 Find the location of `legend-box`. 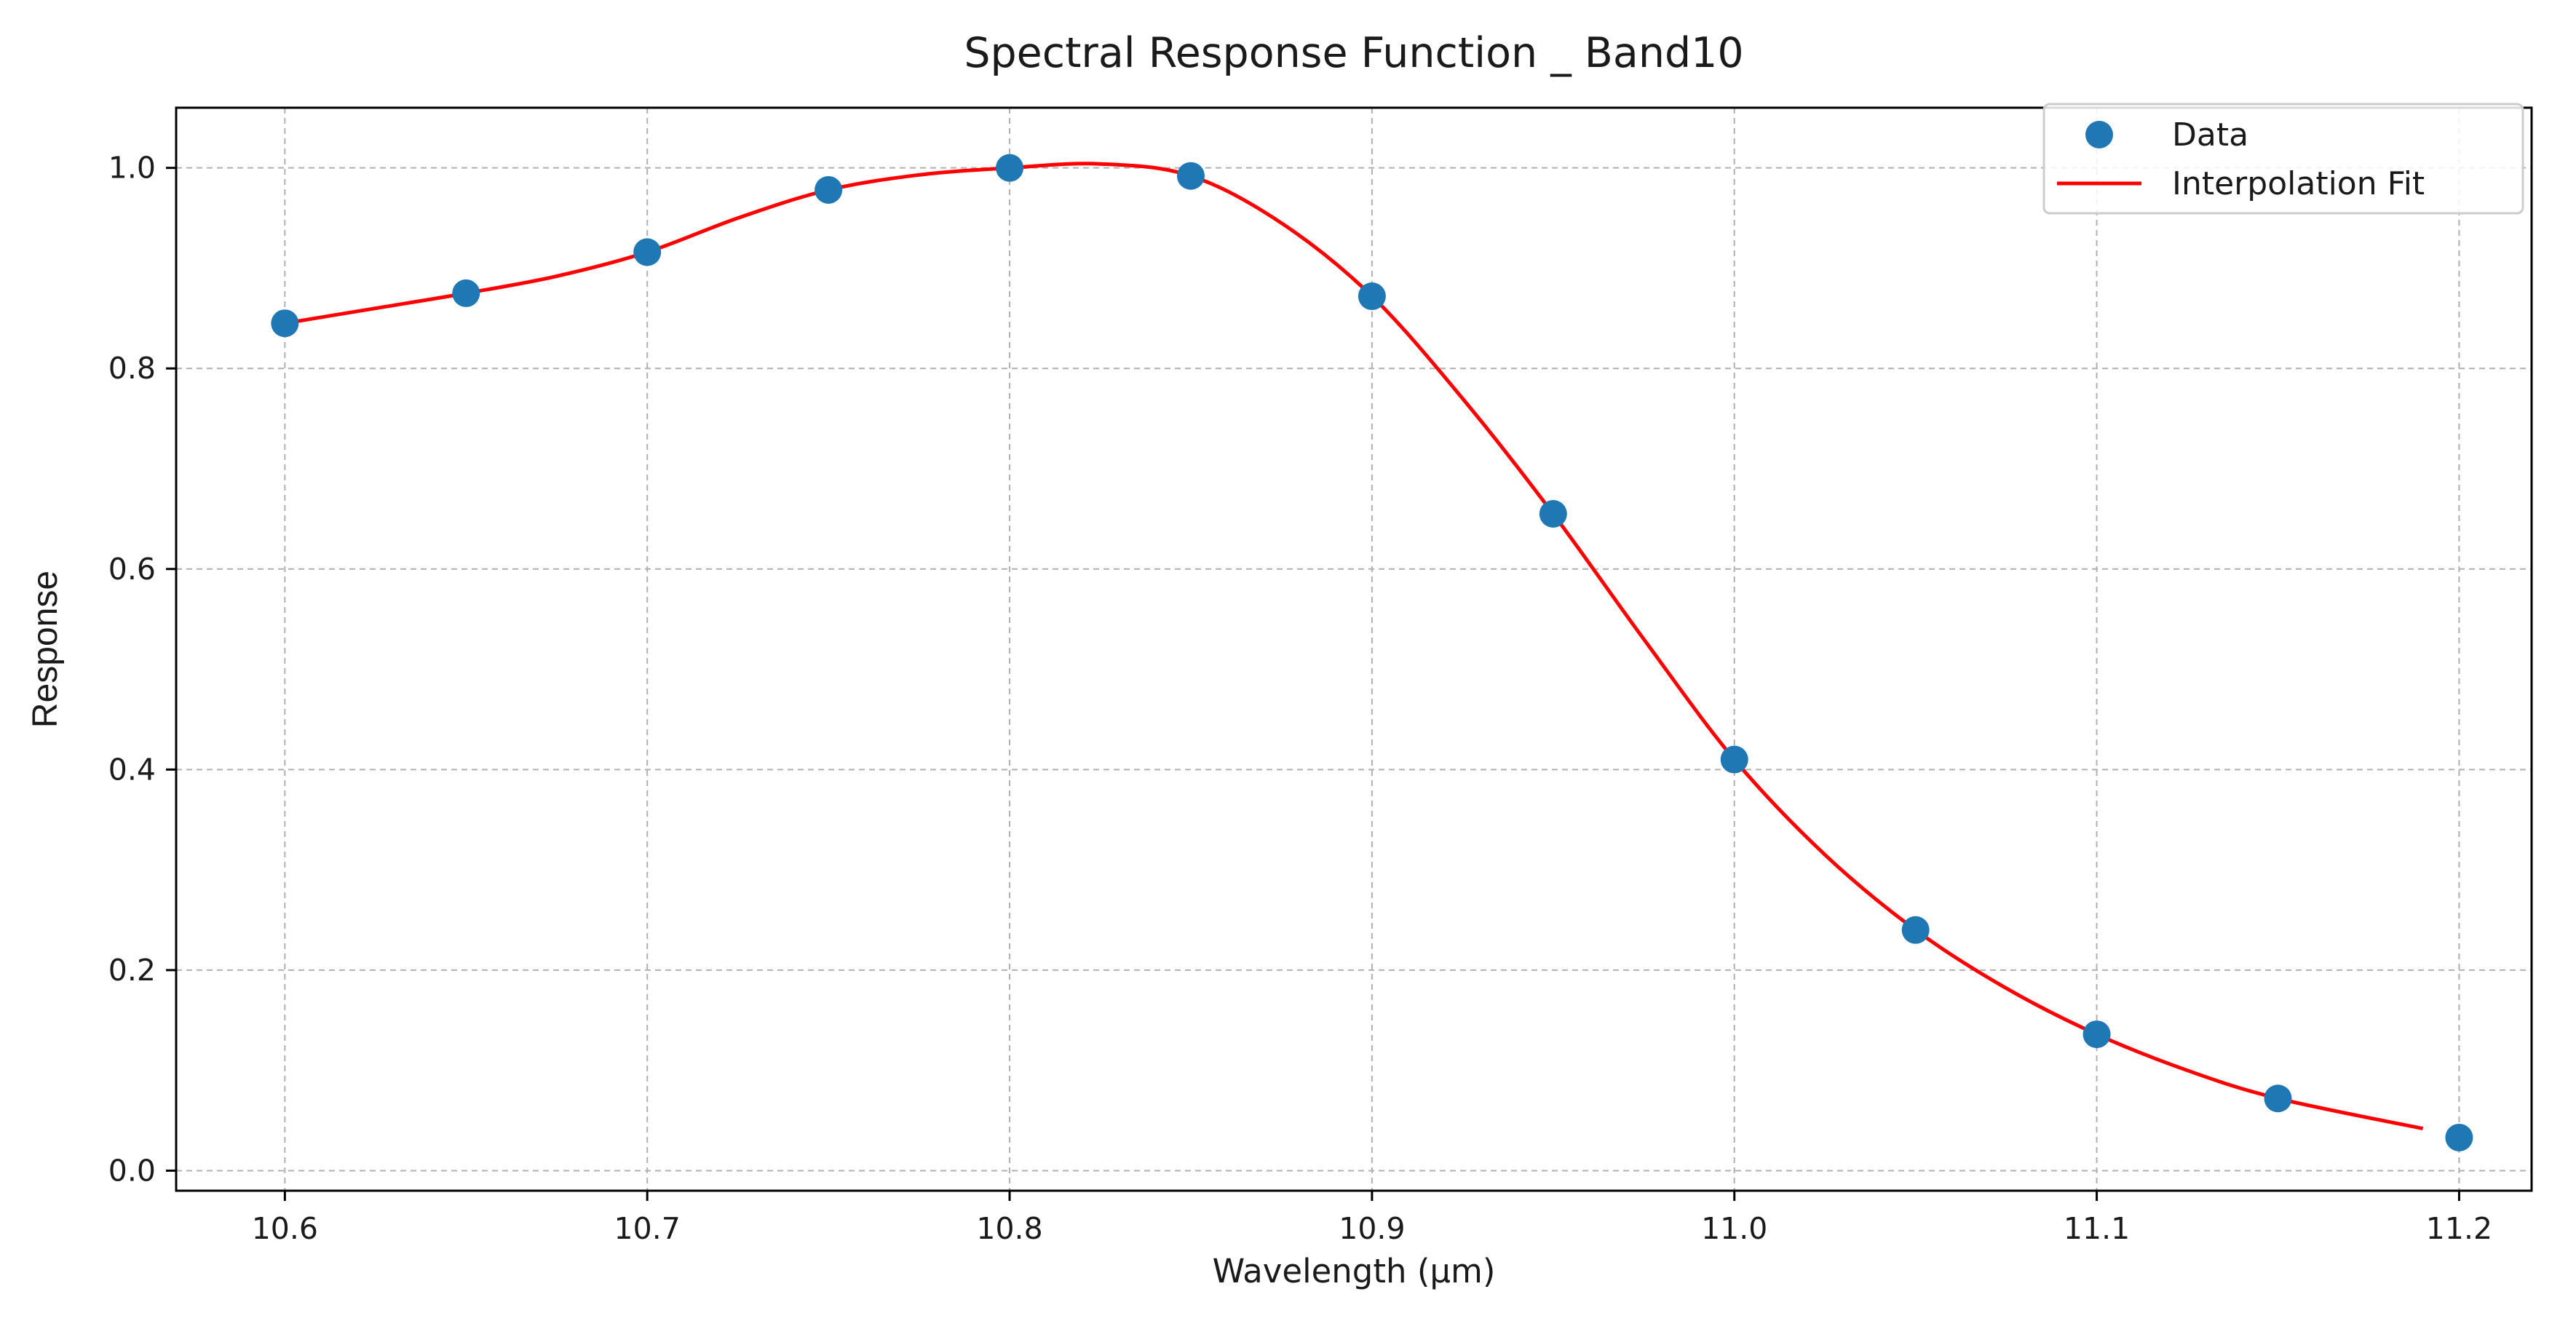

legend-box is located at coordinates (2283, 159).